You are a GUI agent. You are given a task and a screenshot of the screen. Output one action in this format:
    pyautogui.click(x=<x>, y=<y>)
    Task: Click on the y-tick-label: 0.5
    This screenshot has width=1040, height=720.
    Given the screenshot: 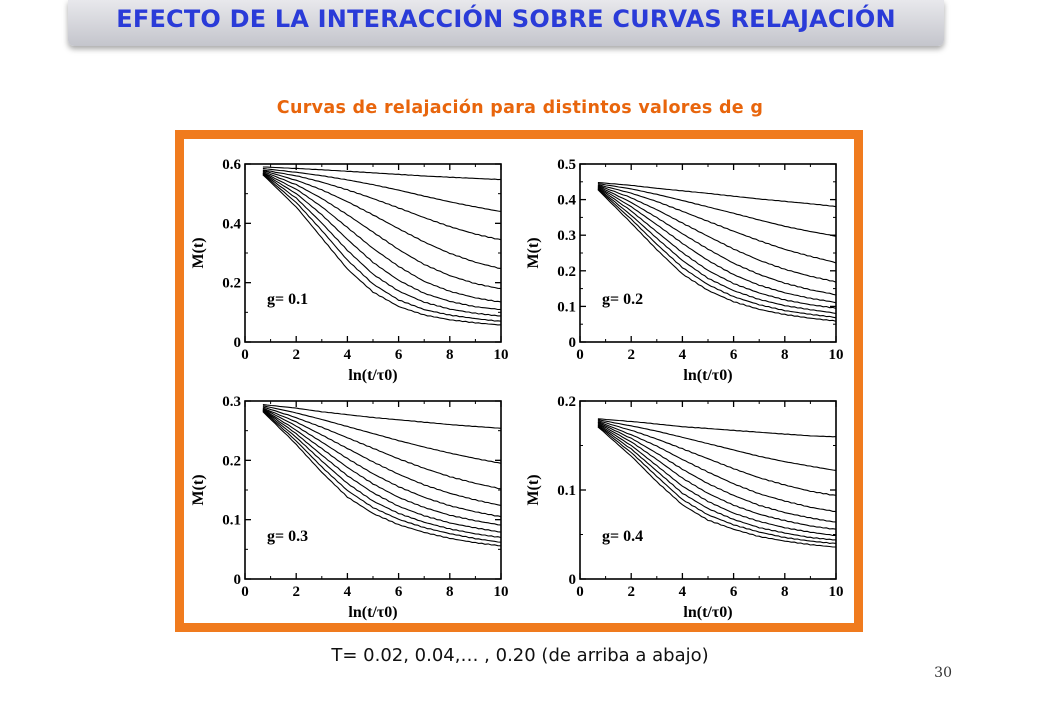 What is the action you would take?
    pyautogui.click(x=566, y=165)
    